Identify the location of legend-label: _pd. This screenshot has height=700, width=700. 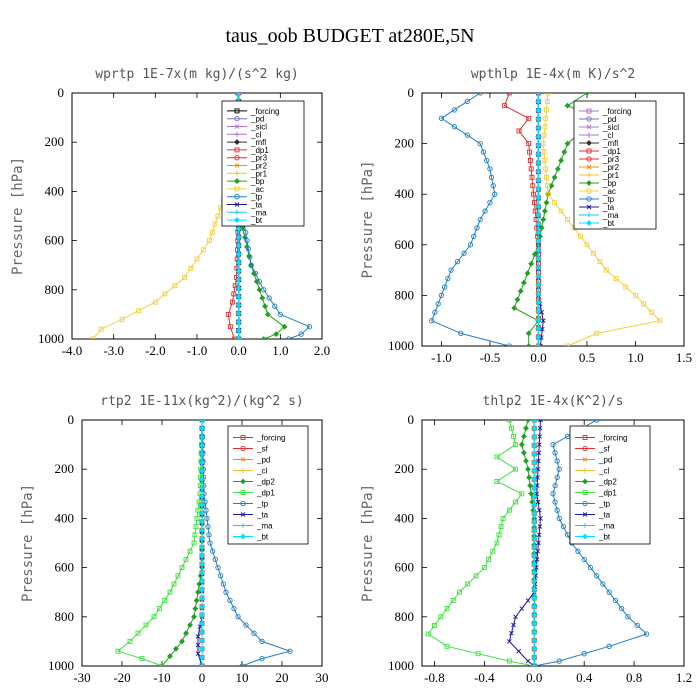
(609, 119).